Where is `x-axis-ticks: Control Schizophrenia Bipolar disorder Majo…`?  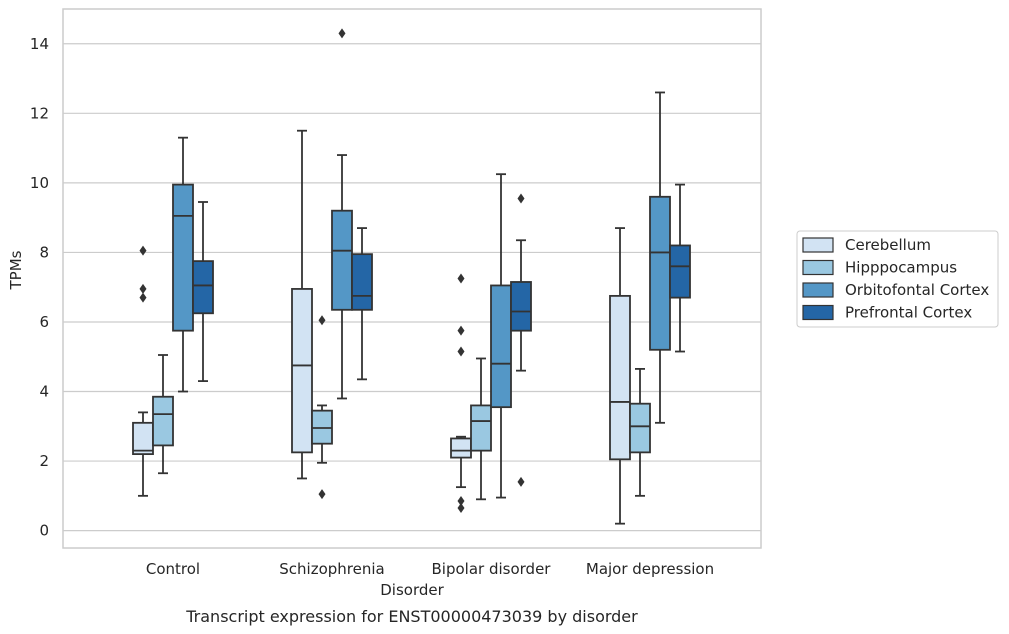
x-axis-ticks: Control Schizophrenia Bipolar disorder Majo… is located at coordinates (430, 569).